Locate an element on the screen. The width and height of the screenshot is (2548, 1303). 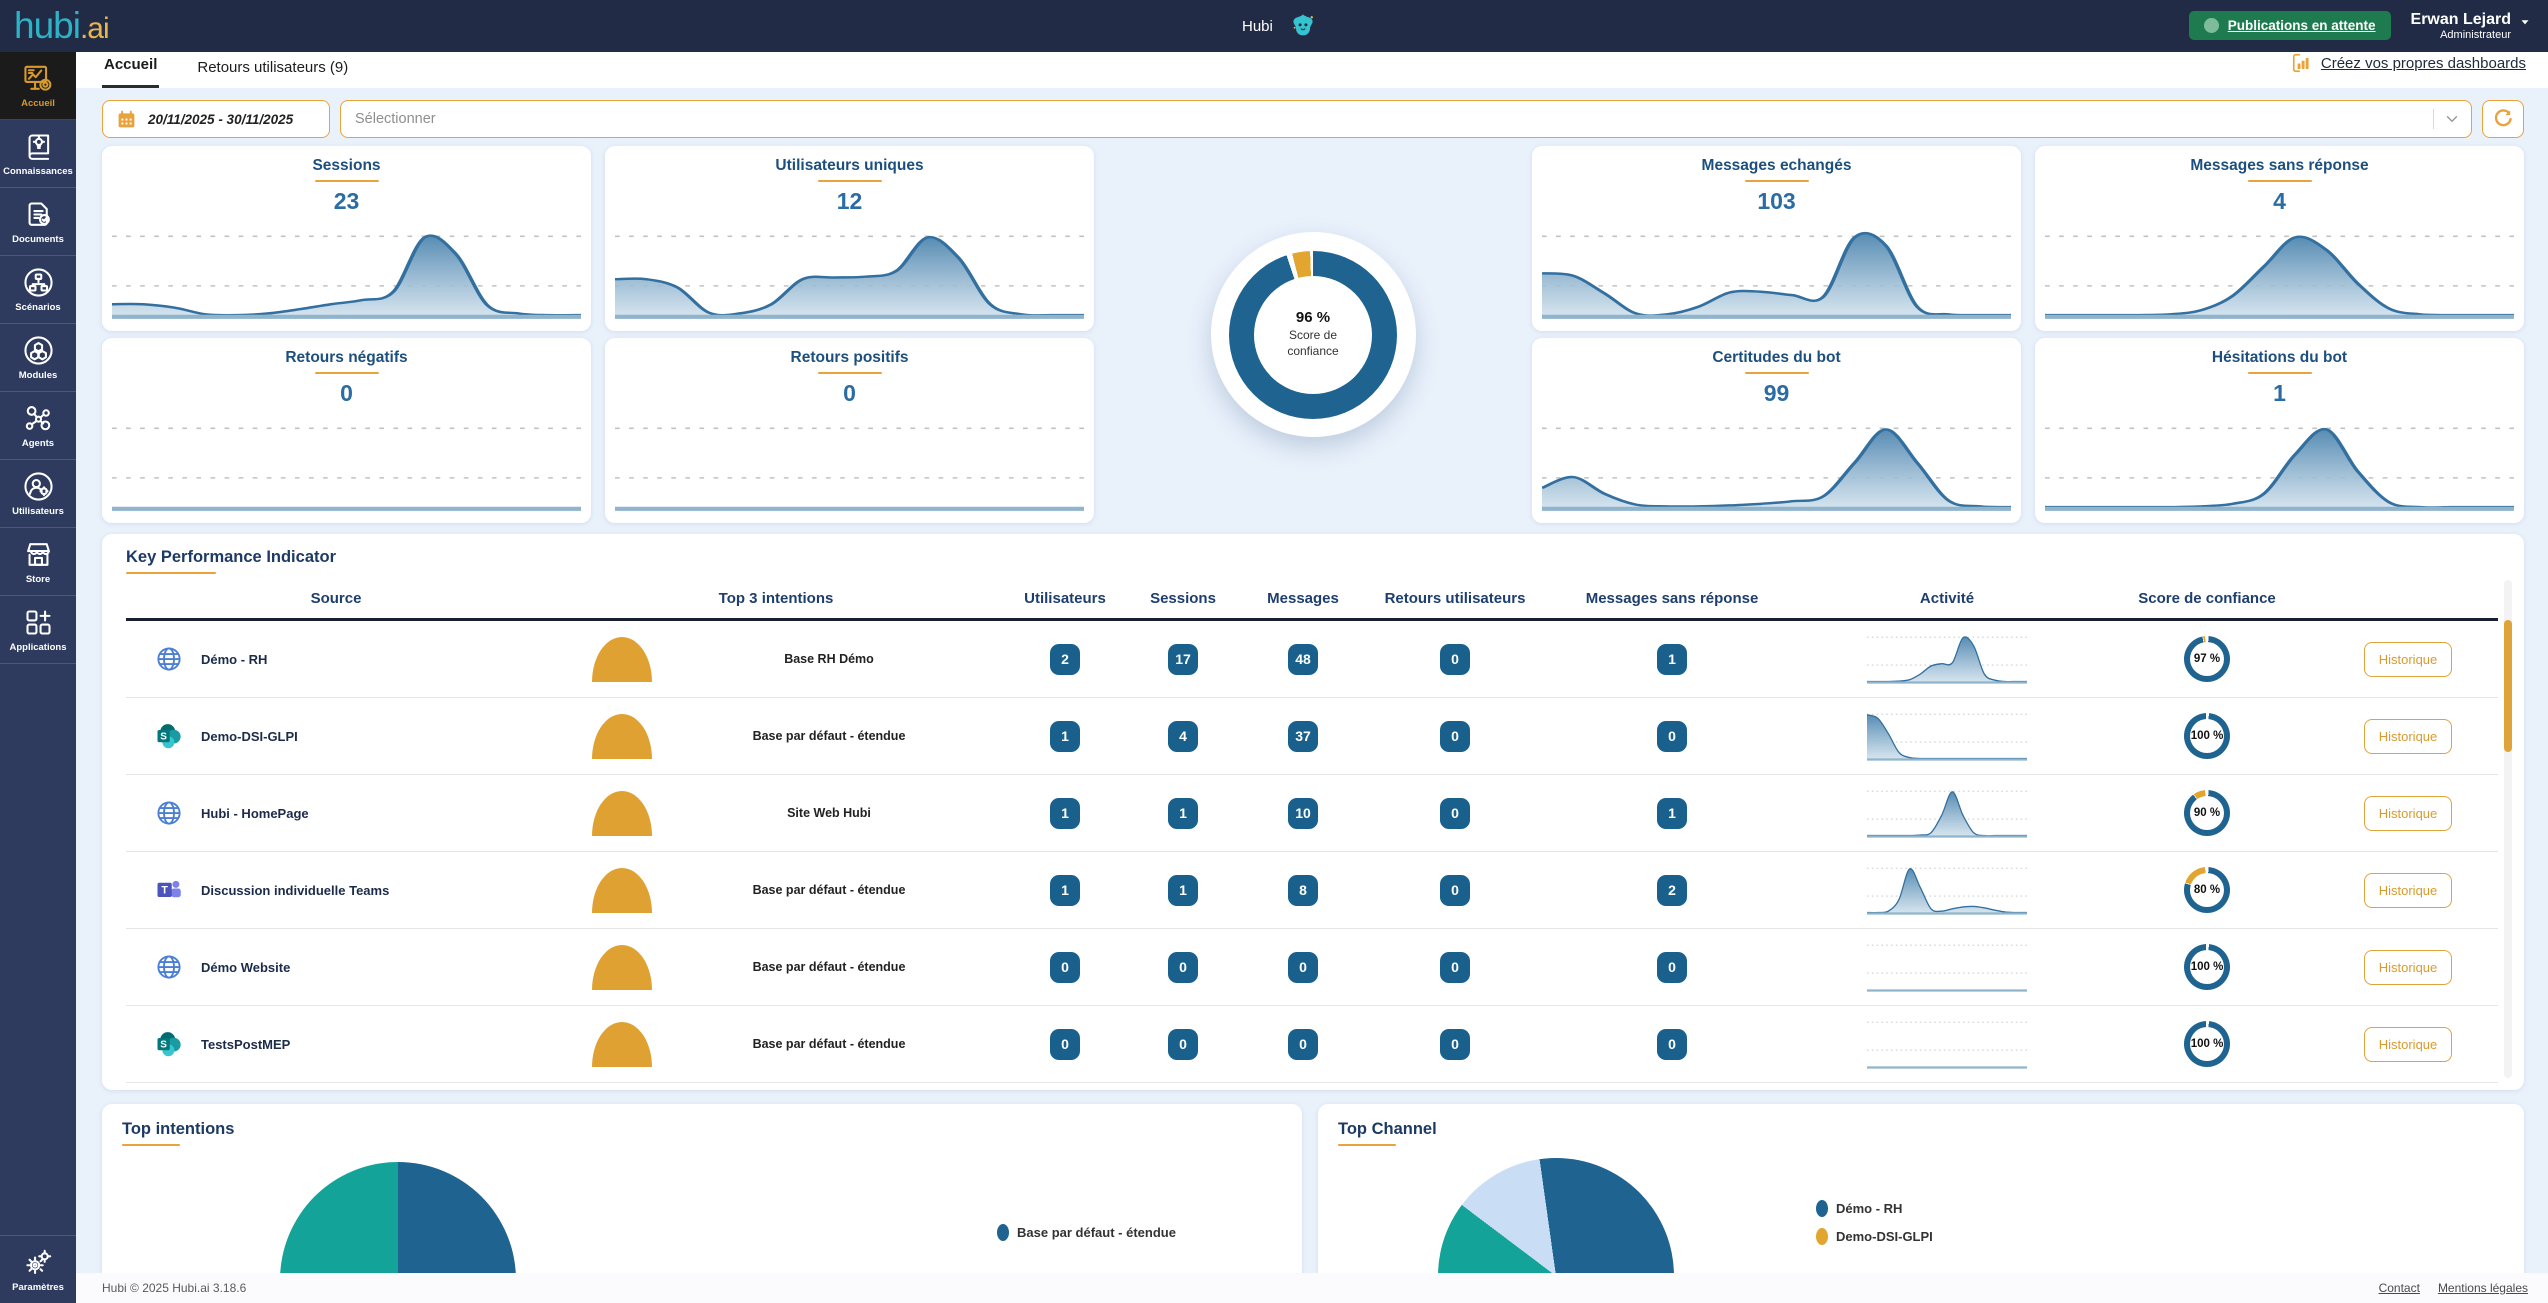
column-header-source: Source is located at coordinates (336, 598).